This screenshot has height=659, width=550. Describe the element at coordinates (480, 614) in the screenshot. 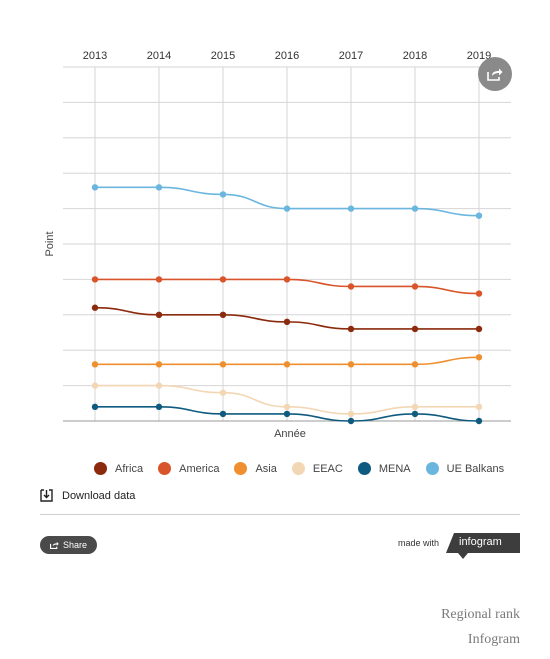

I see `caption-title: Regional rank` at that location.